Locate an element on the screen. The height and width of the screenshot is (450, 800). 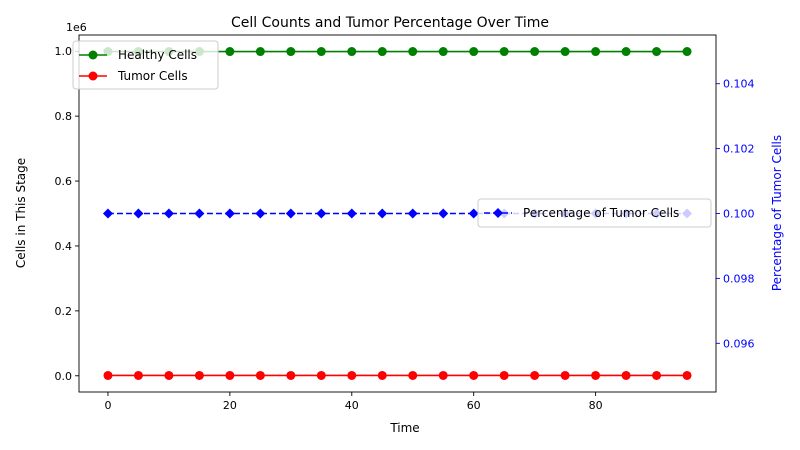
legend-tumor-marker is located at coordinates (93, 76).